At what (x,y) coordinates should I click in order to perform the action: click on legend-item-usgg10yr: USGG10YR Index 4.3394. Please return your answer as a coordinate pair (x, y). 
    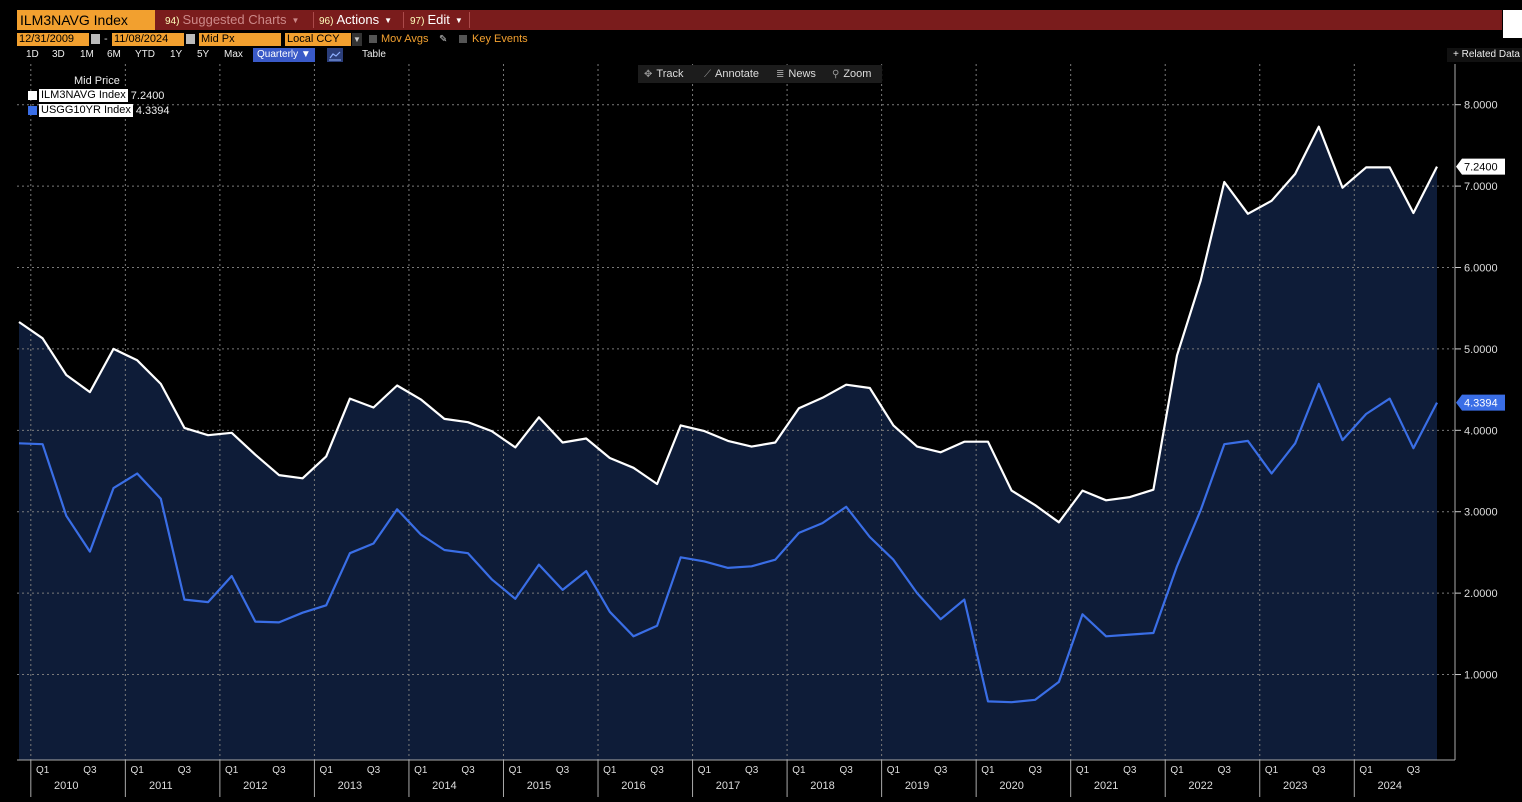
    Looking at the image, I should click on (99, 110).